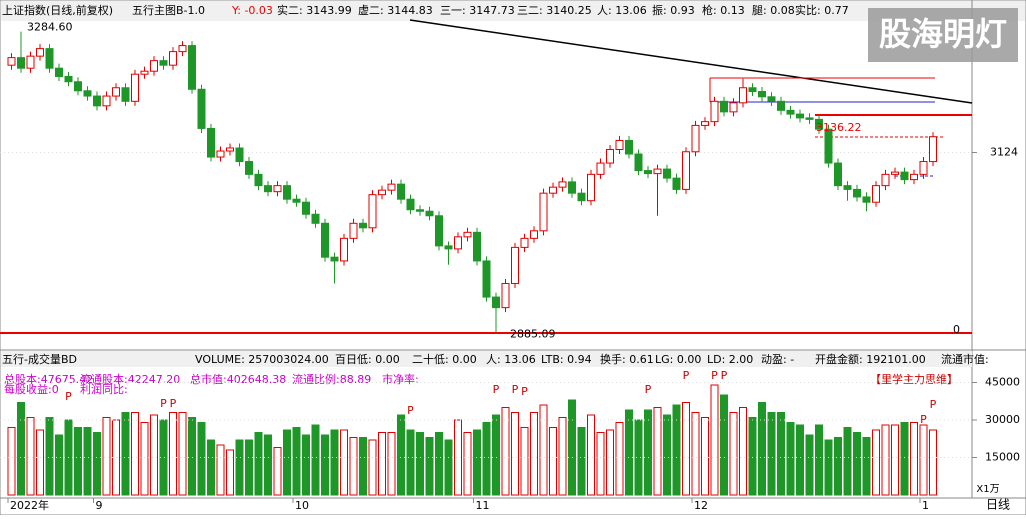  Describe the element at coordinates (622, 10) in the screenshot. I see `header-item: 人: 13.06` at that location.